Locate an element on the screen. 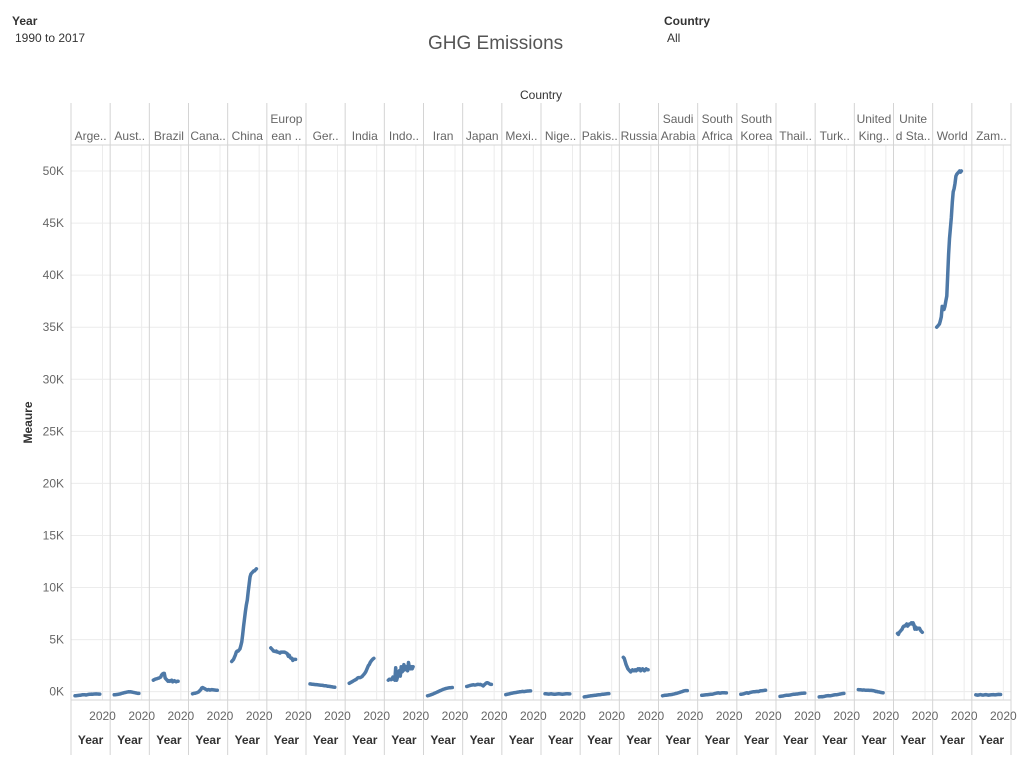  panel-header-label: Russia is located at coordinates (639, 136).